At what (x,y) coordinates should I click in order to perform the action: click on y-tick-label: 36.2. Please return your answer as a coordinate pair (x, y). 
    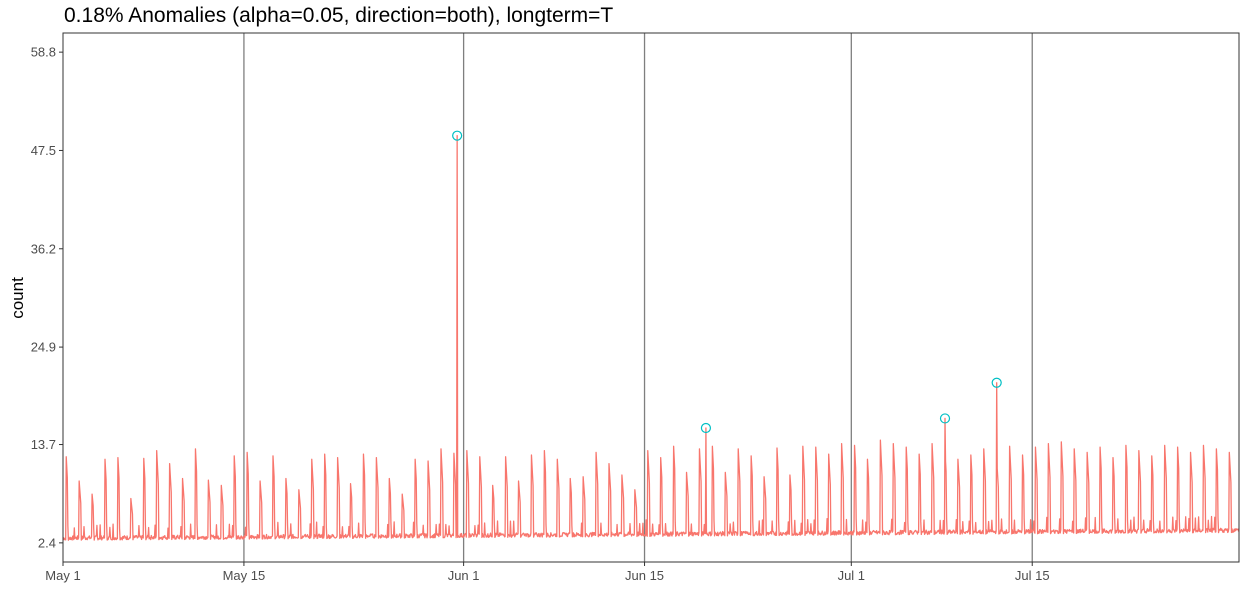
    Looking at the image, I should click on (43, 248).